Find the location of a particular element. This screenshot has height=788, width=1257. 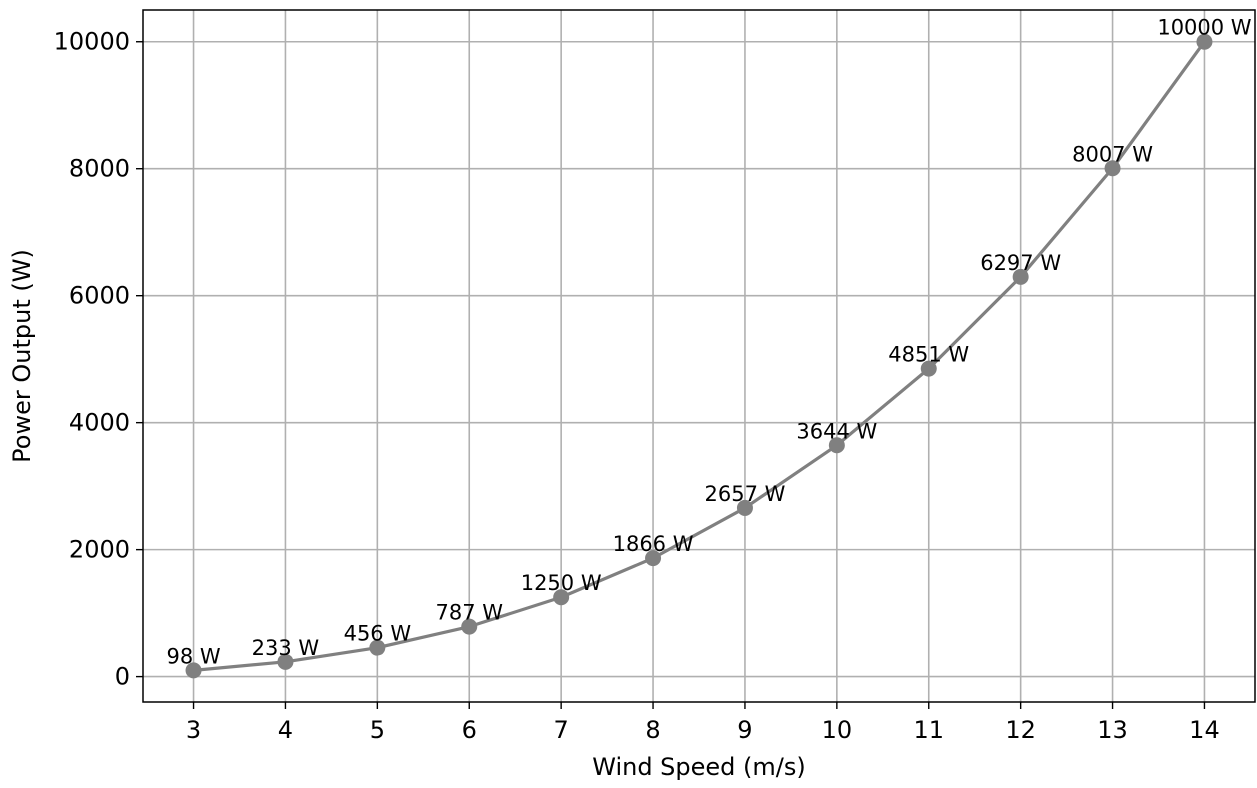

data-label: 10000 W is located at coordinates (1204, 28).